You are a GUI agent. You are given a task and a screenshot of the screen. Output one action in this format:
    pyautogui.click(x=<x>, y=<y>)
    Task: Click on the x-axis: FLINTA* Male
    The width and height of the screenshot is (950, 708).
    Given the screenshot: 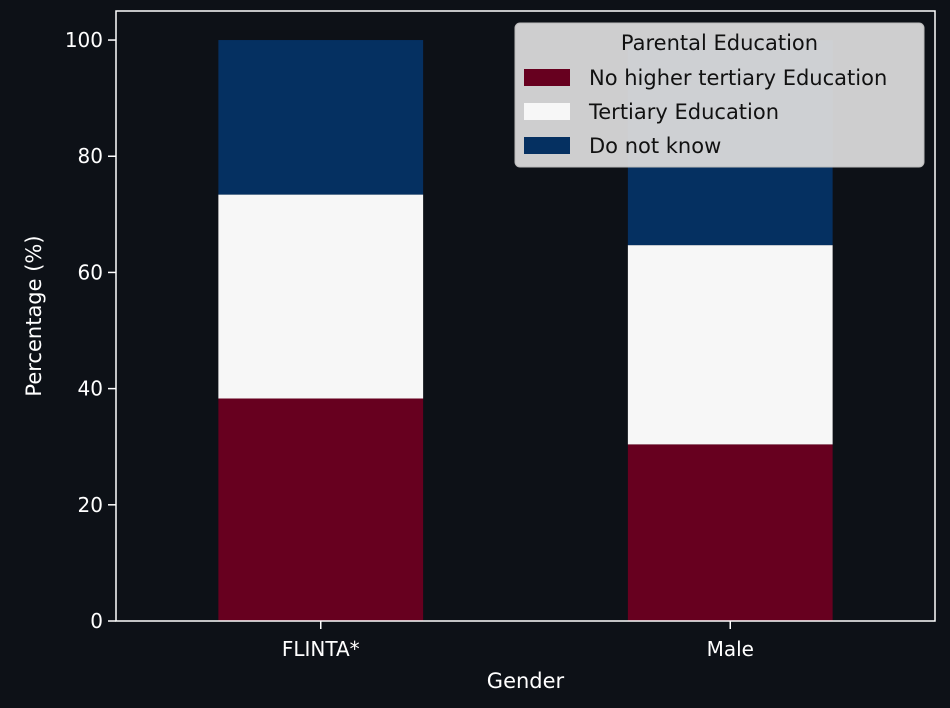 What is the action you would take?
    pyautogui.click(x=518, y=641)
    